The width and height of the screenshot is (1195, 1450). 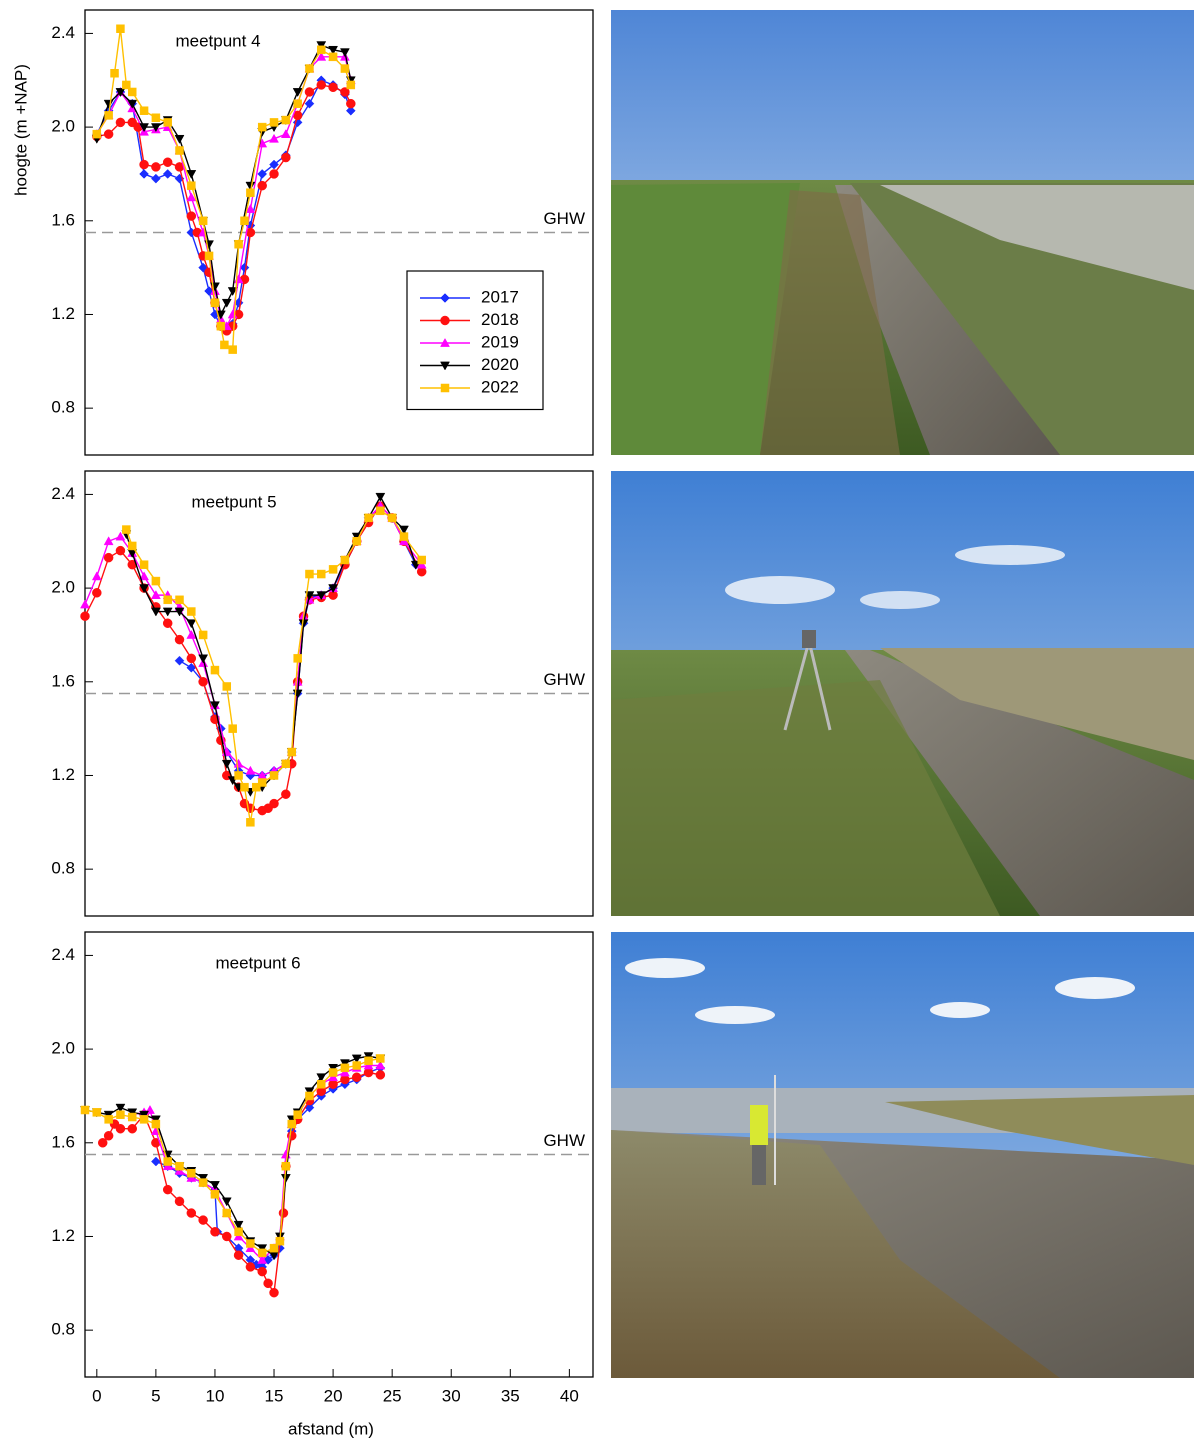 What do you see at coordinates (569, 1395) in the screenshot?
I see `x-tick-label: 40` at bounding box center [569, 1395].